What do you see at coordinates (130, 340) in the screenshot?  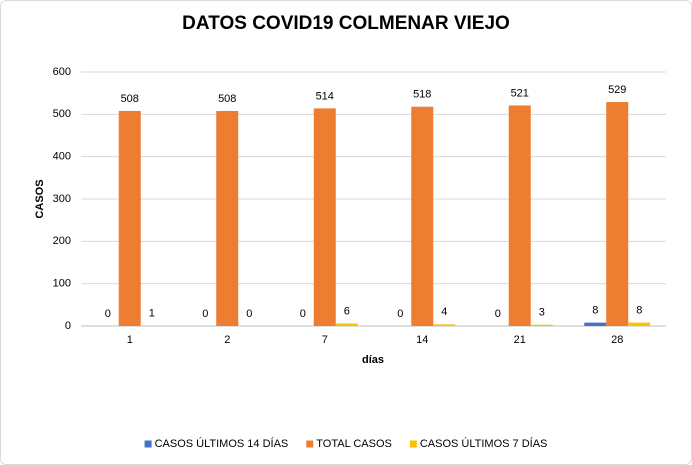 I see `x-tick-label: 1` at bounding box center [130, 340].